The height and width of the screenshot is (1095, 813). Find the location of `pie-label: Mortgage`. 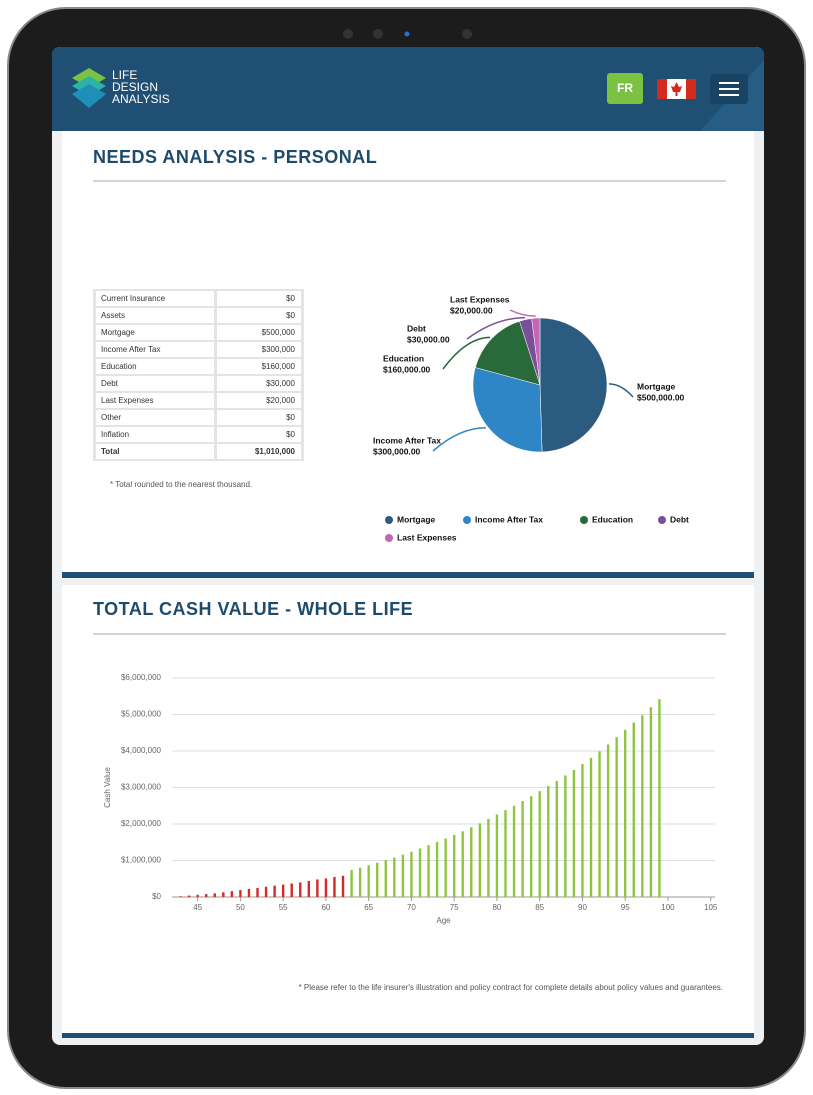

pie-label: Mortgage is located at coordinates (656, 386).